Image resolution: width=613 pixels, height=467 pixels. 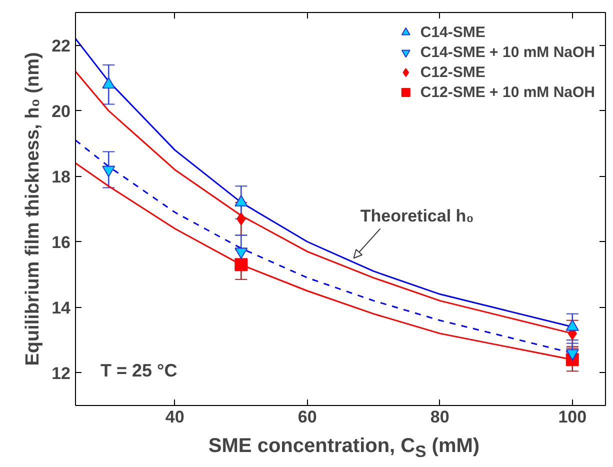 I want to click on annotation: Theoretical h₀, so click(x=417, y=216).